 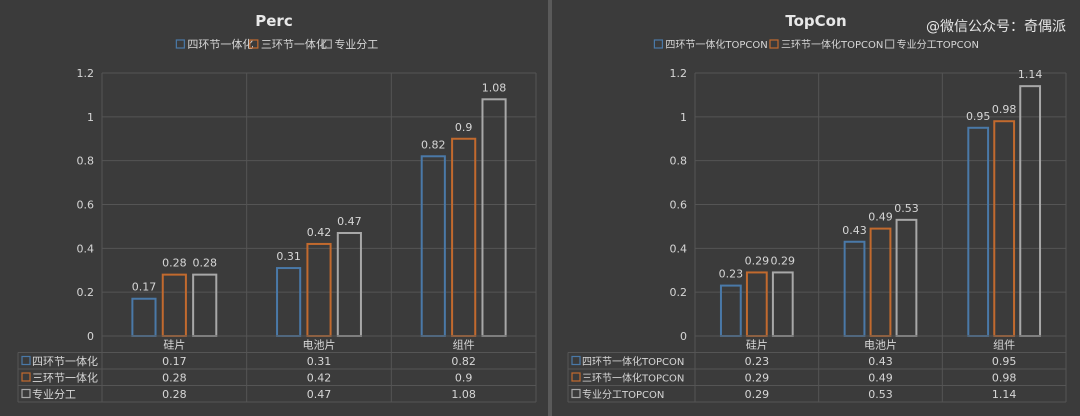 What do you see at coordinates (978, 116) in the screenshot?
I see `data-label: 0.95` at bounding box center [978, 116].